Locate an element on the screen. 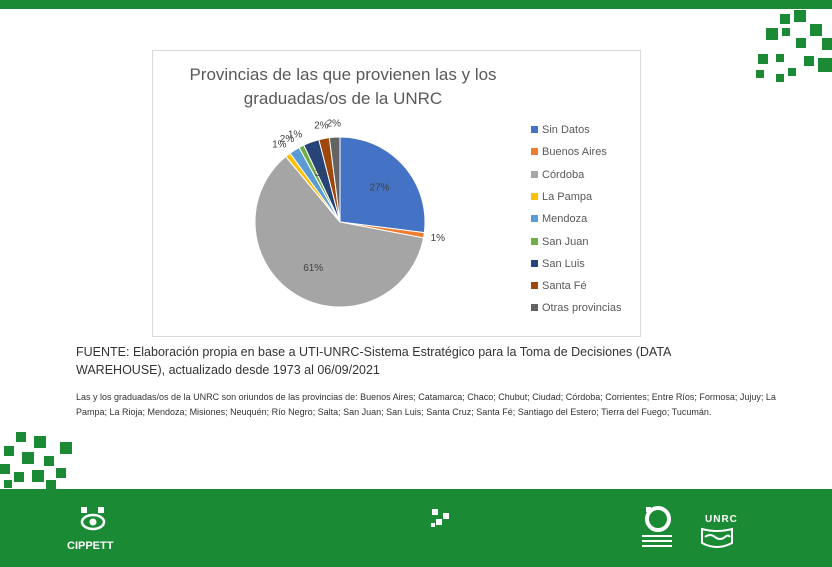  legend-label: San Juan is located at coordinates (565, 241).